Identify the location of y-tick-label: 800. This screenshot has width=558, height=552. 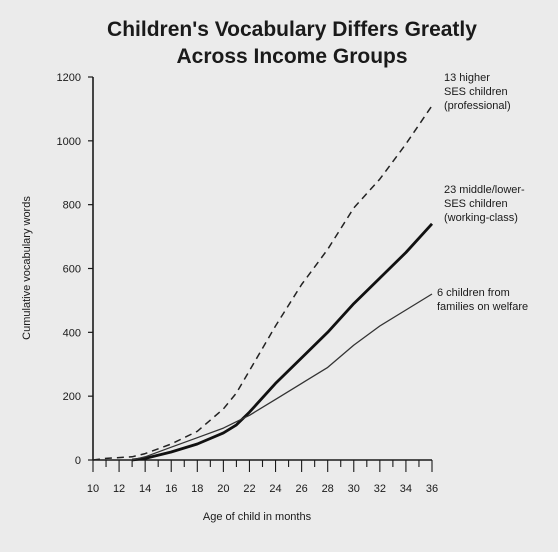
(72, 206).